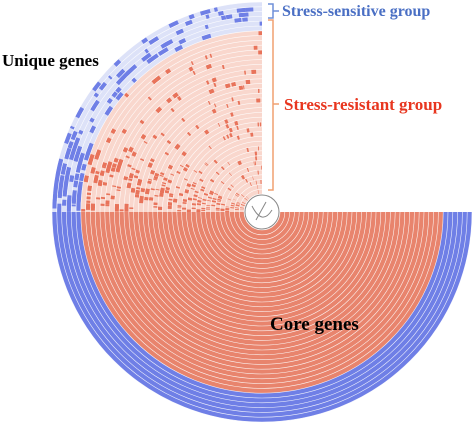  Describe the element at coordinates (262, 226) in the screenshot. I see `core-resistant-ring` at that location.